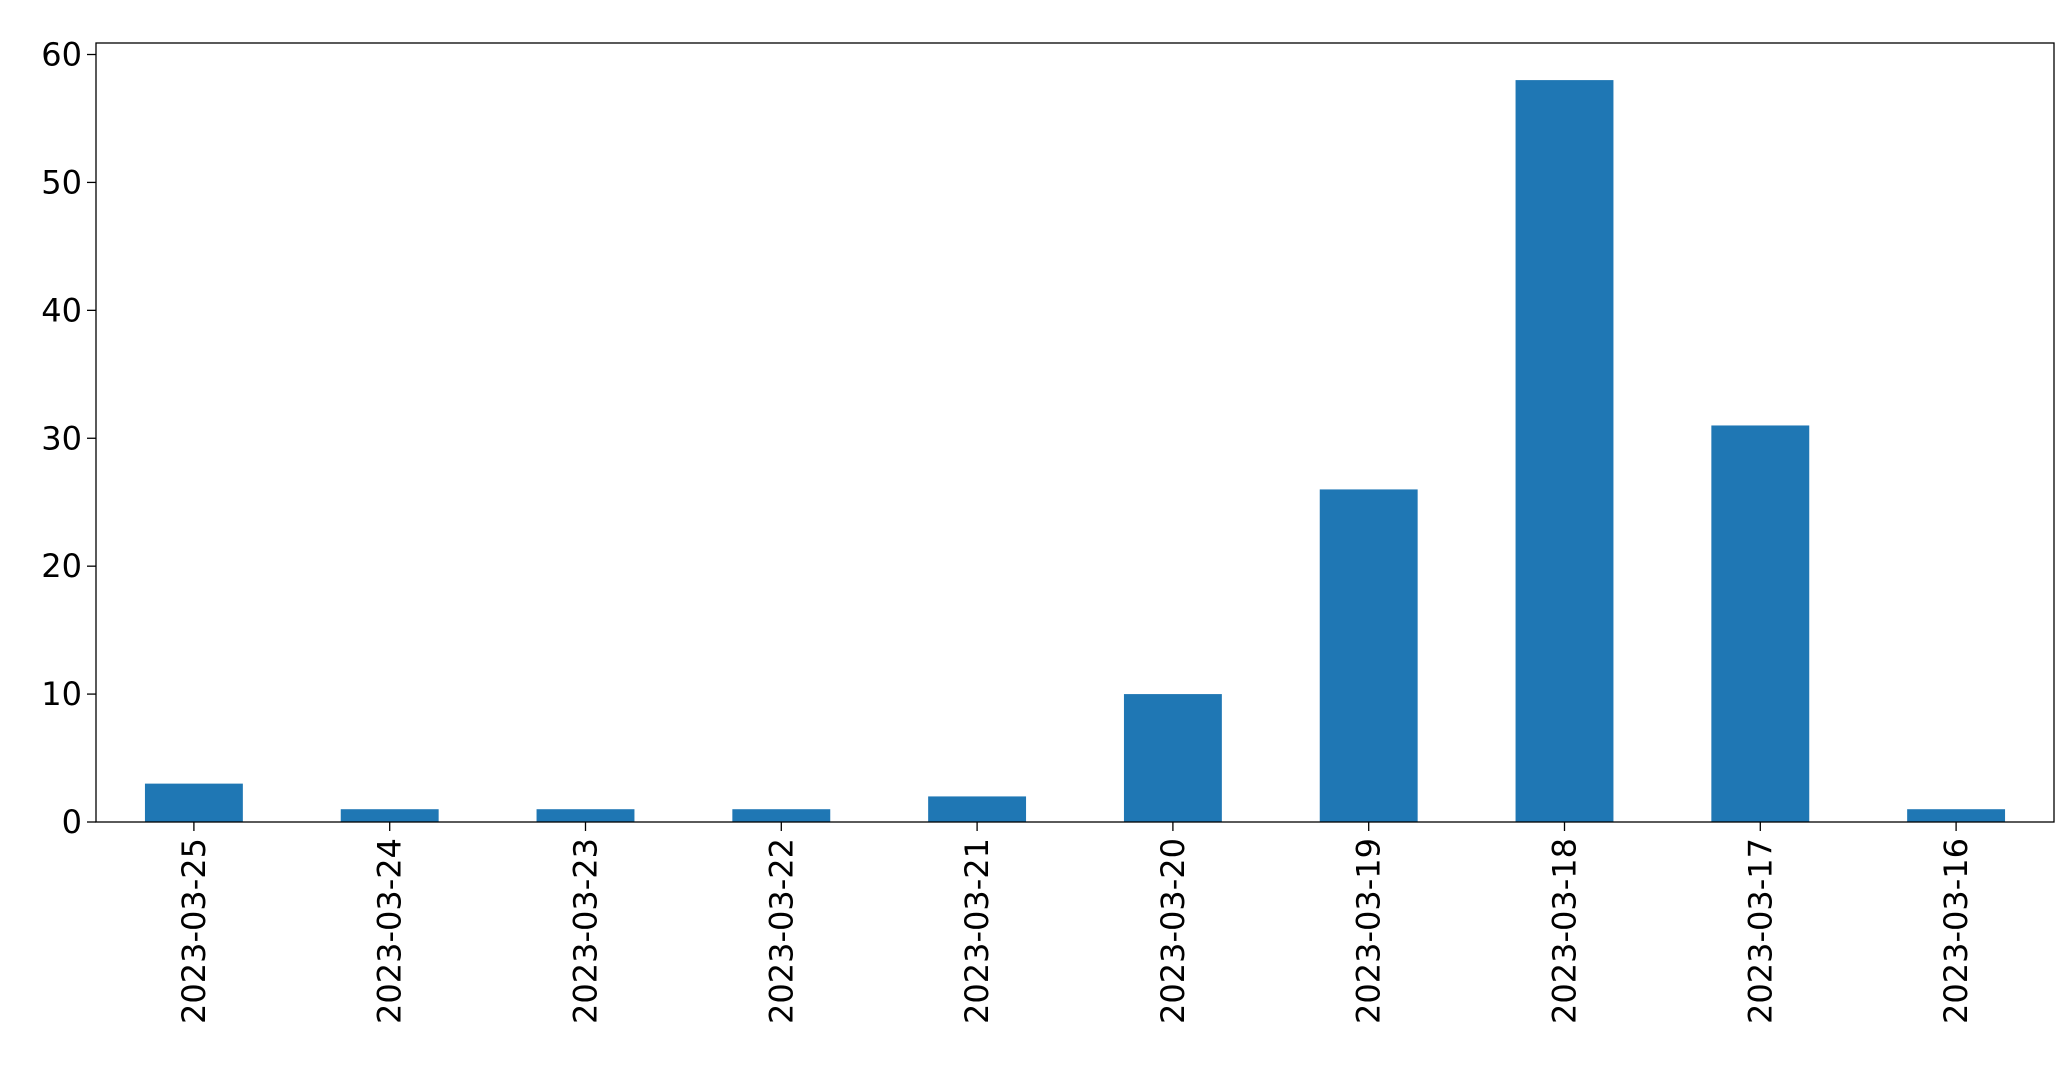  What do you see at coordinates (61, 182) in the screenshot?
I see `y-tick-label: 50` at bounding box center [61, 182].